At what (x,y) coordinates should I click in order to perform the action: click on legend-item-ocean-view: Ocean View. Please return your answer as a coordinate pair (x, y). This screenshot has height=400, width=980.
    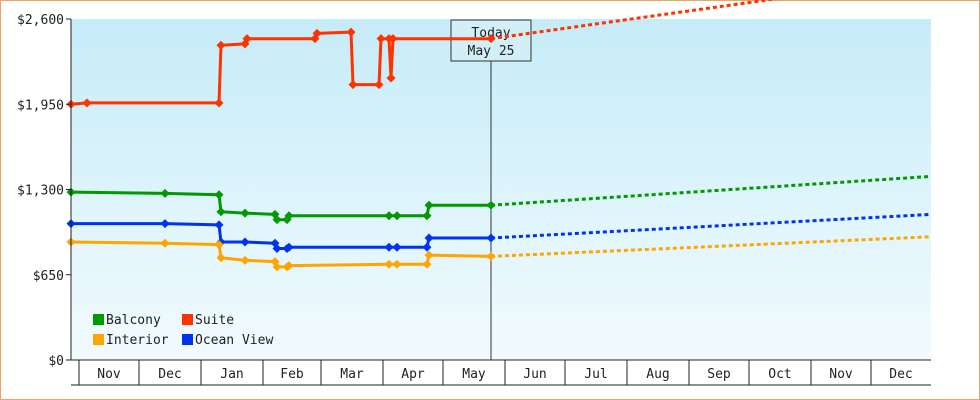
    Looking at the image, I should click on (227, 340).